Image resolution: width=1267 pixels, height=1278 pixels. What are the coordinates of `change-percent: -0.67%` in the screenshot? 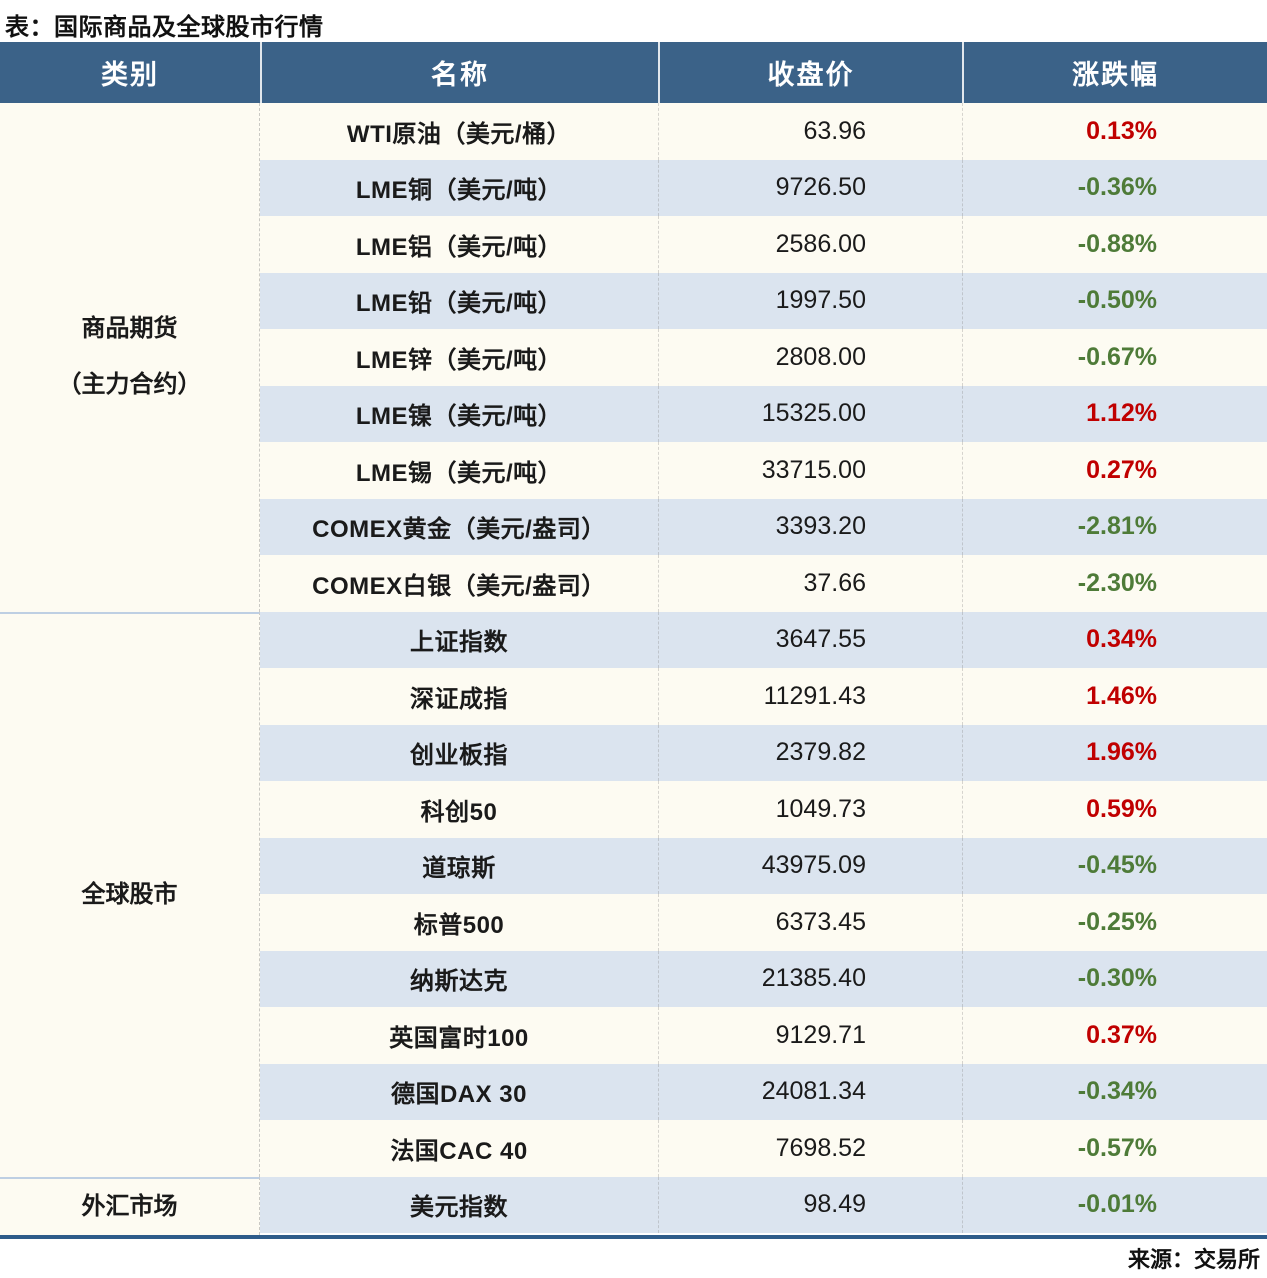 It's located at (1114, 357).